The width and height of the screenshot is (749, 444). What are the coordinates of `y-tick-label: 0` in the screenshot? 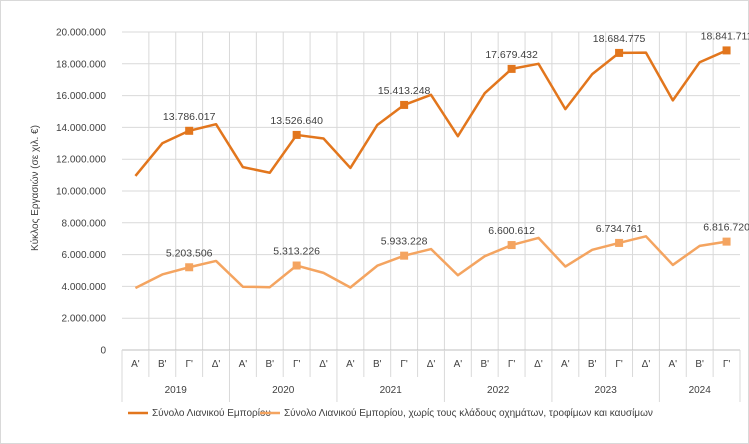 It's located at (103, 351).